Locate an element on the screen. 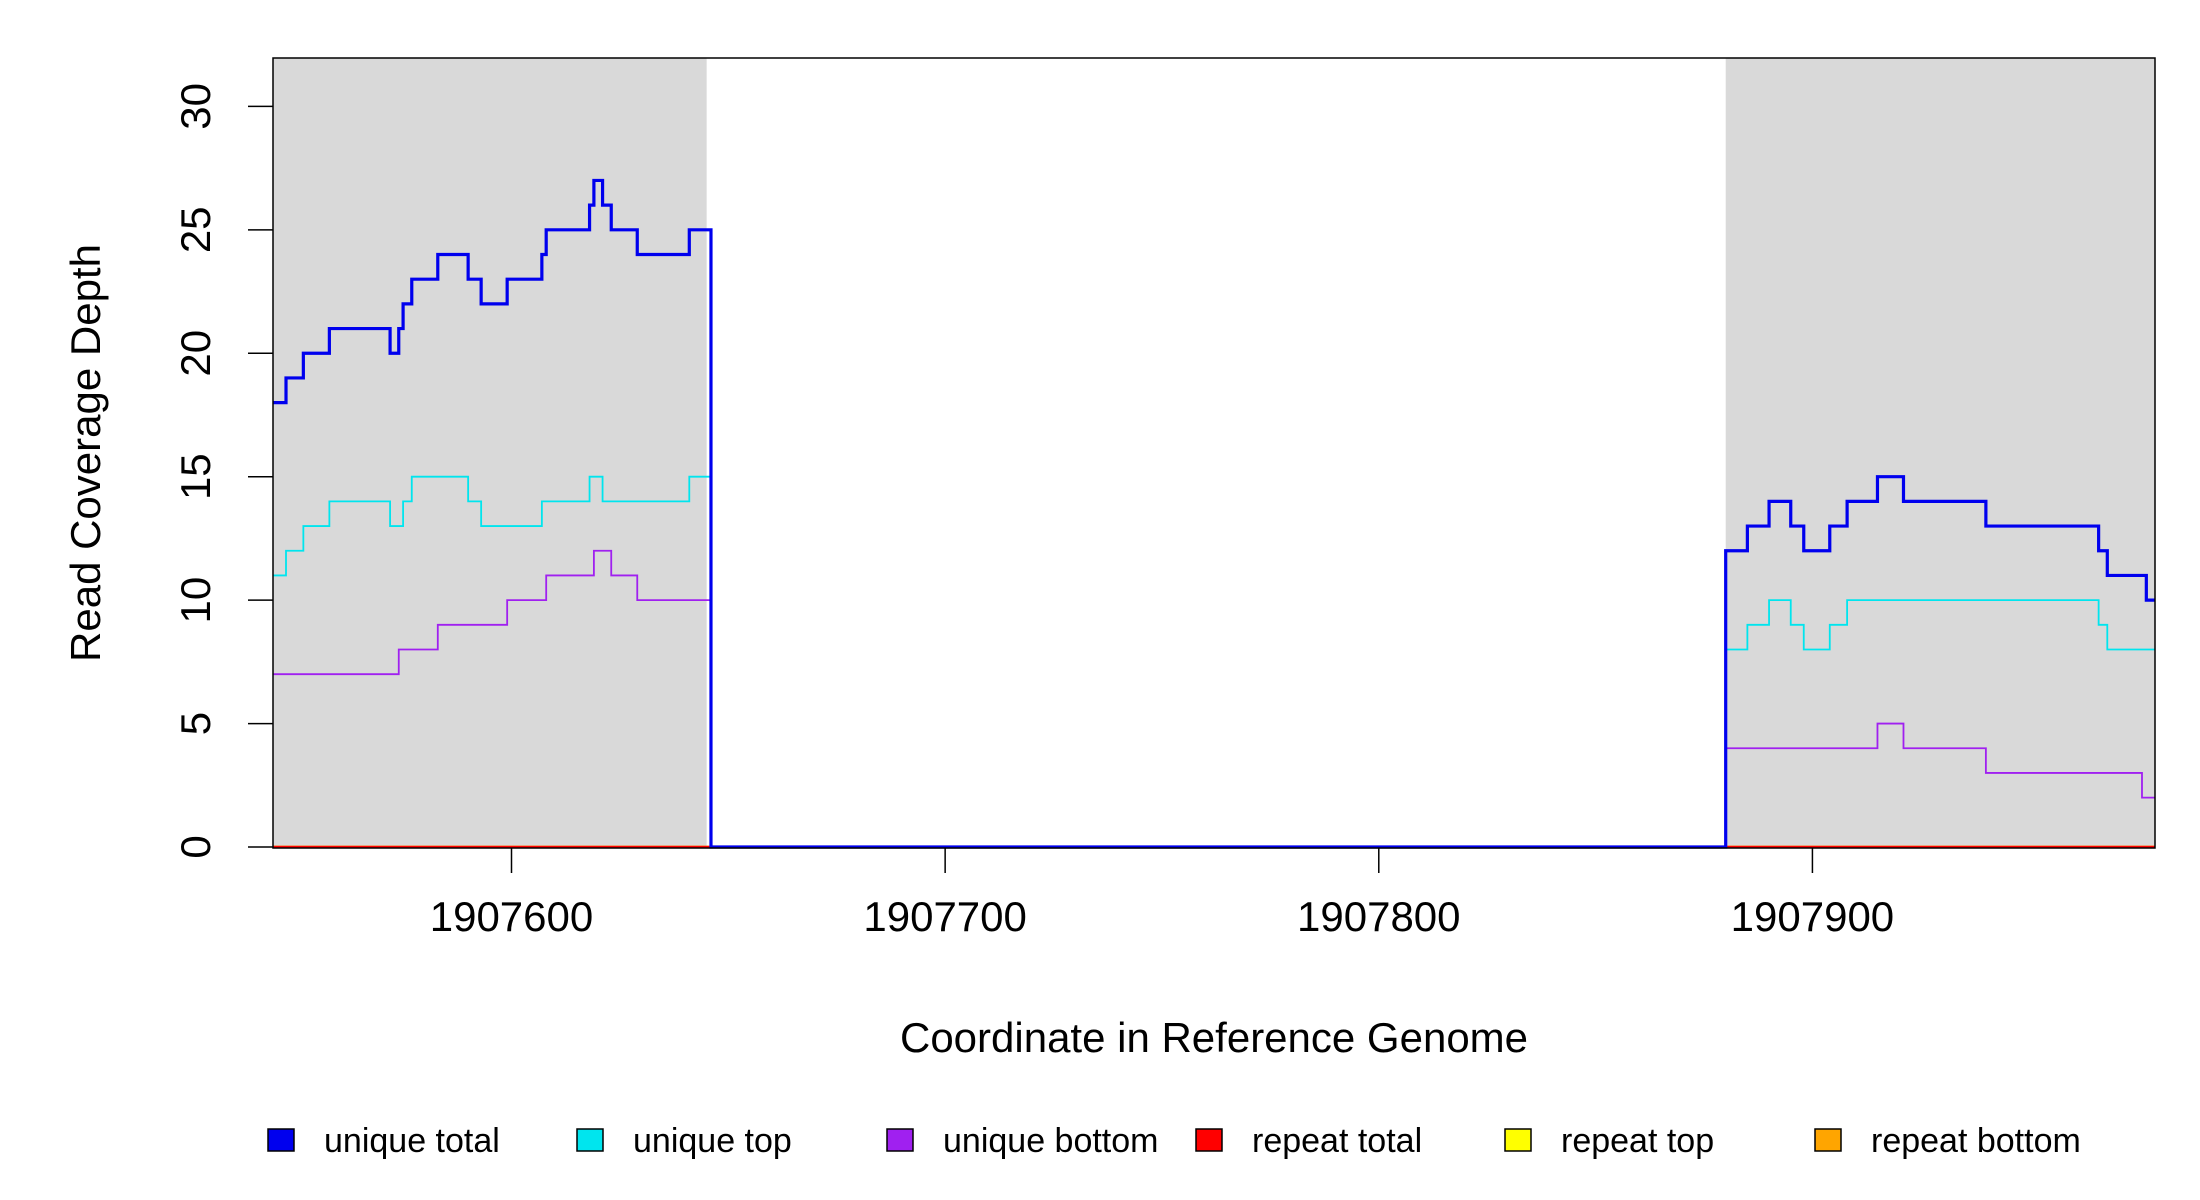 The height and width of the screenshot is (1200, 2200). y-axis: 0 5 10 15 20 25 30 is located at coordinates (222, 471).